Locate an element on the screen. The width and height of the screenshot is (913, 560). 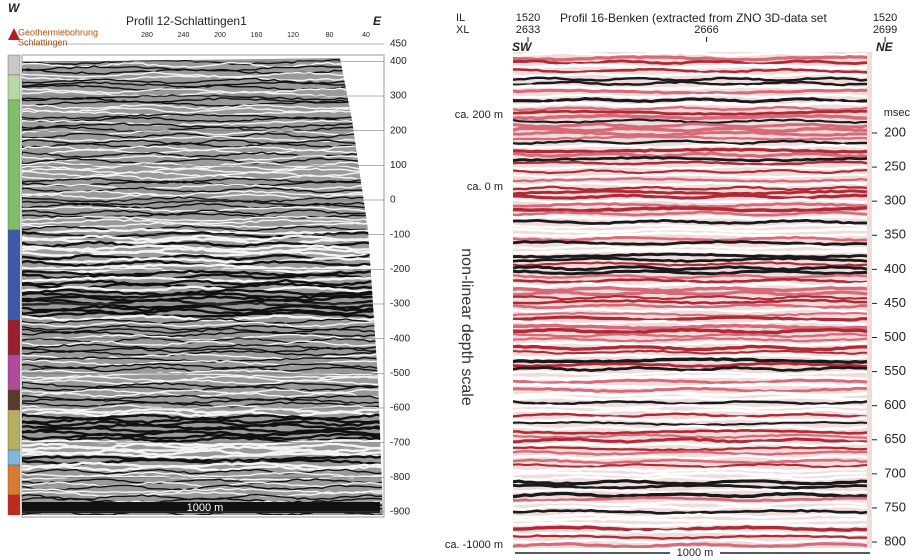
time-tick-label: 350 is located at coordinates (895, 234).